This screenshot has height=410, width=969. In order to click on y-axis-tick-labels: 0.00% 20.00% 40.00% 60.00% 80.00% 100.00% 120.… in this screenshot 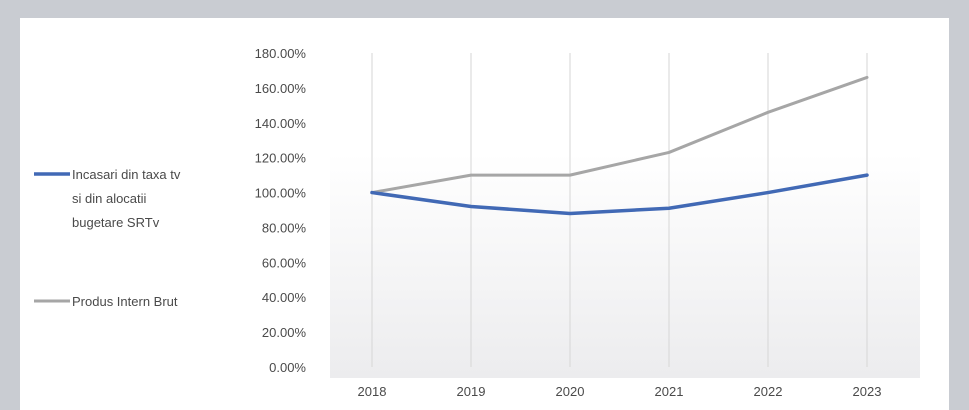, I will do `click(281, 210)`.